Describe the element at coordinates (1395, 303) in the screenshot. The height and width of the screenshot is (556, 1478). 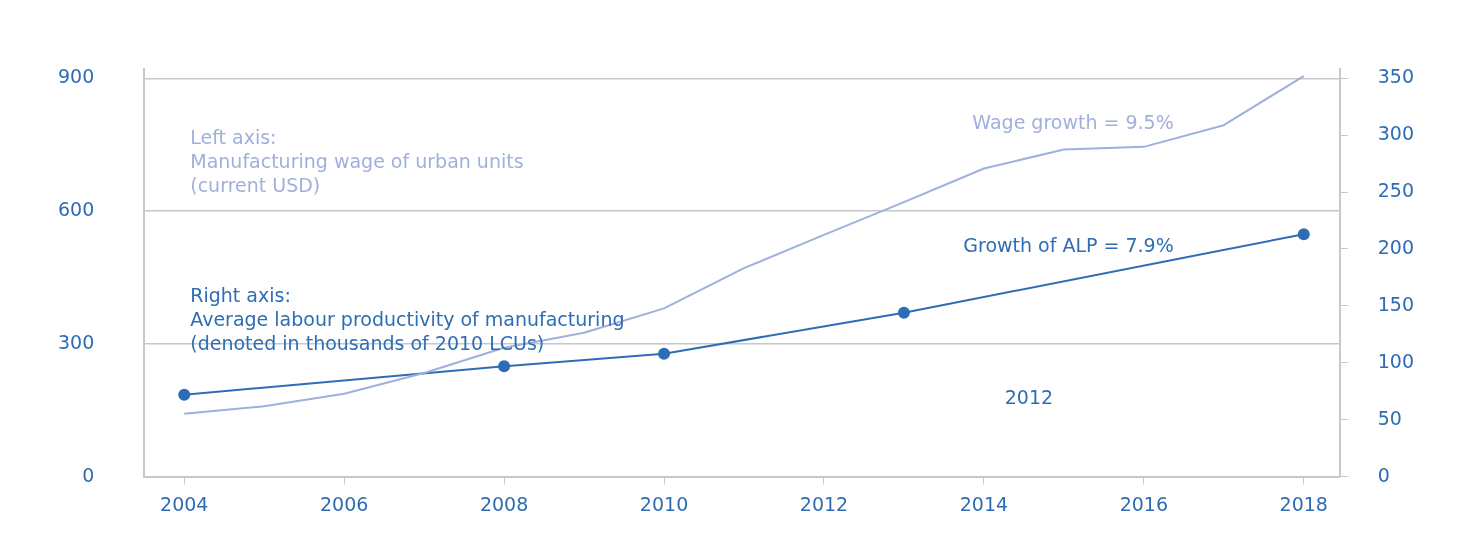
I see `y2-tick-label: 150` at that location.